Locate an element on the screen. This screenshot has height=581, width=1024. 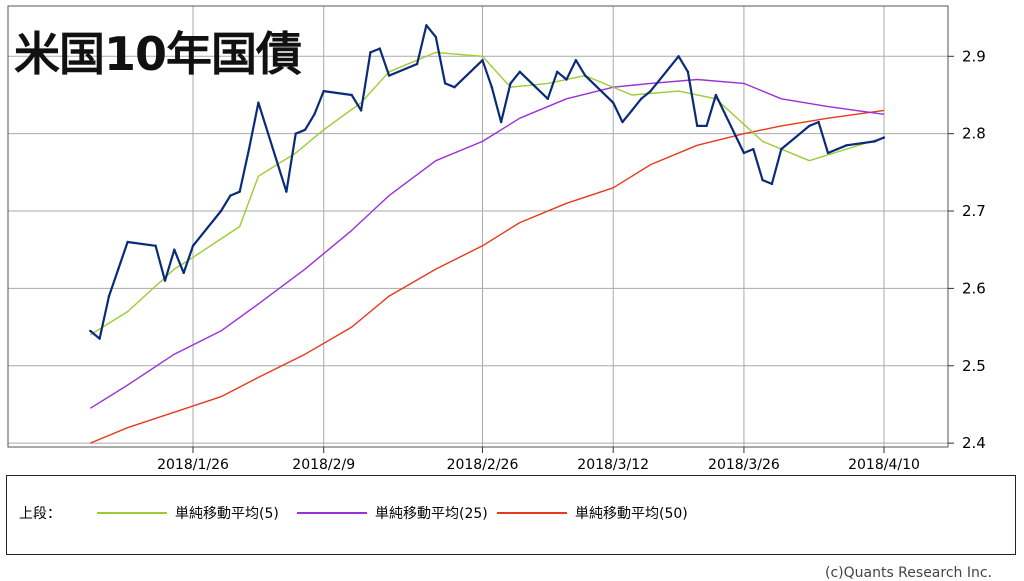
legend-heading: 上段： is located at coordinates (40, 514).